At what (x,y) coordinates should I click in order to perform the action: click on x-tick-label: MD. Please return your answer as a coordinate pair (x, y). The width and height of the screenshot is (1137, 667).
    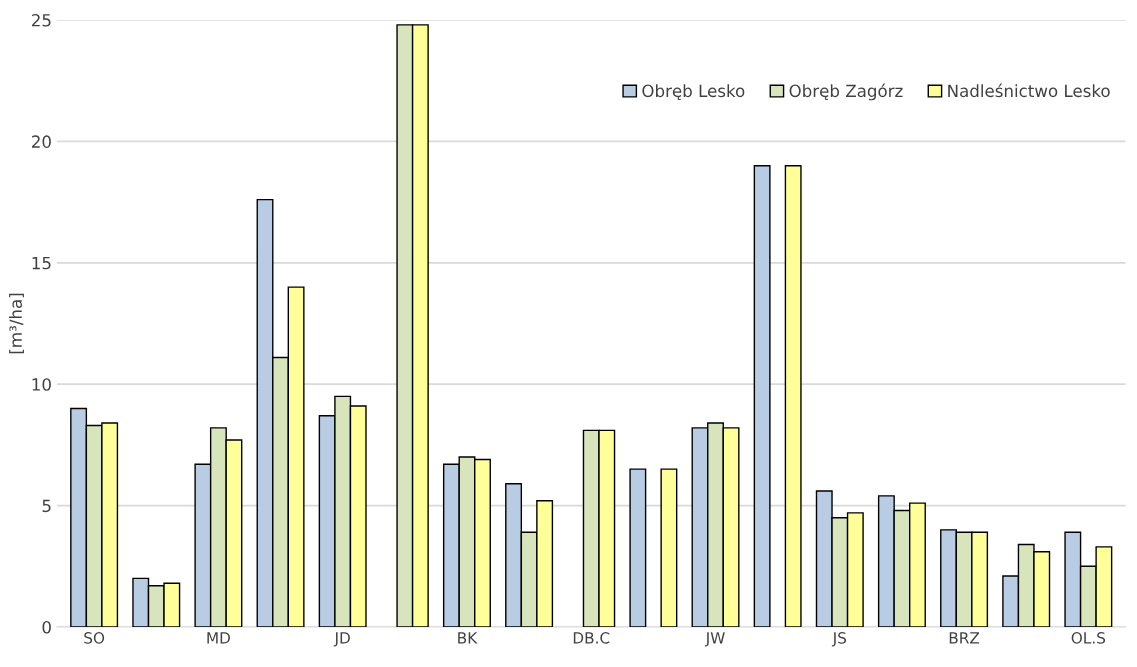
    Looking at the image, I should click on (218, 638).